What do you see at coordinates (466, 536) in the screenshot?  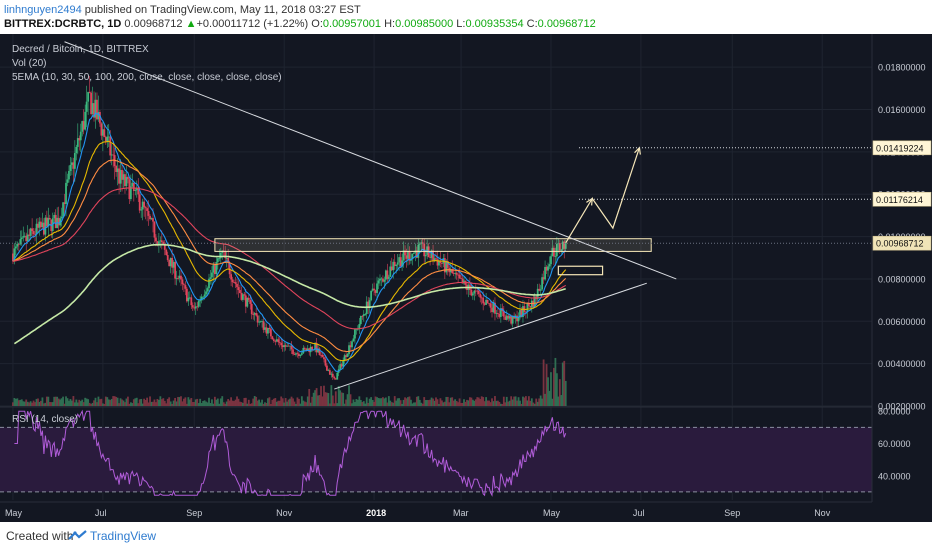 I see `footer: Created with TradingView` at bounding box center [466, 536].